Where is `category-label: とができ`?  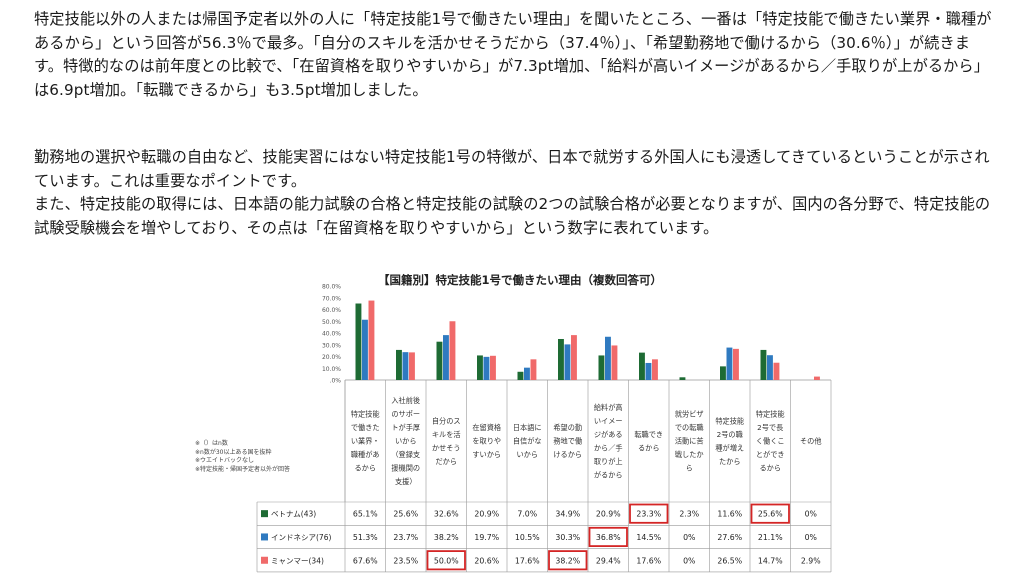
category-label: とができ is located at coordinates (770, 454).